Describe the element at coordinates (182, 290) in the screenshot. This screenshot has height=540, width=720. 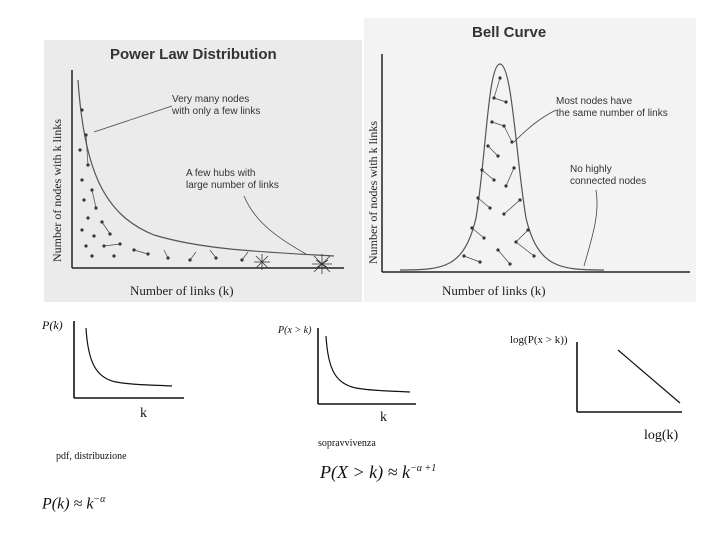
I see `power-law-x-axis-label: Number of links (k)` at that location.